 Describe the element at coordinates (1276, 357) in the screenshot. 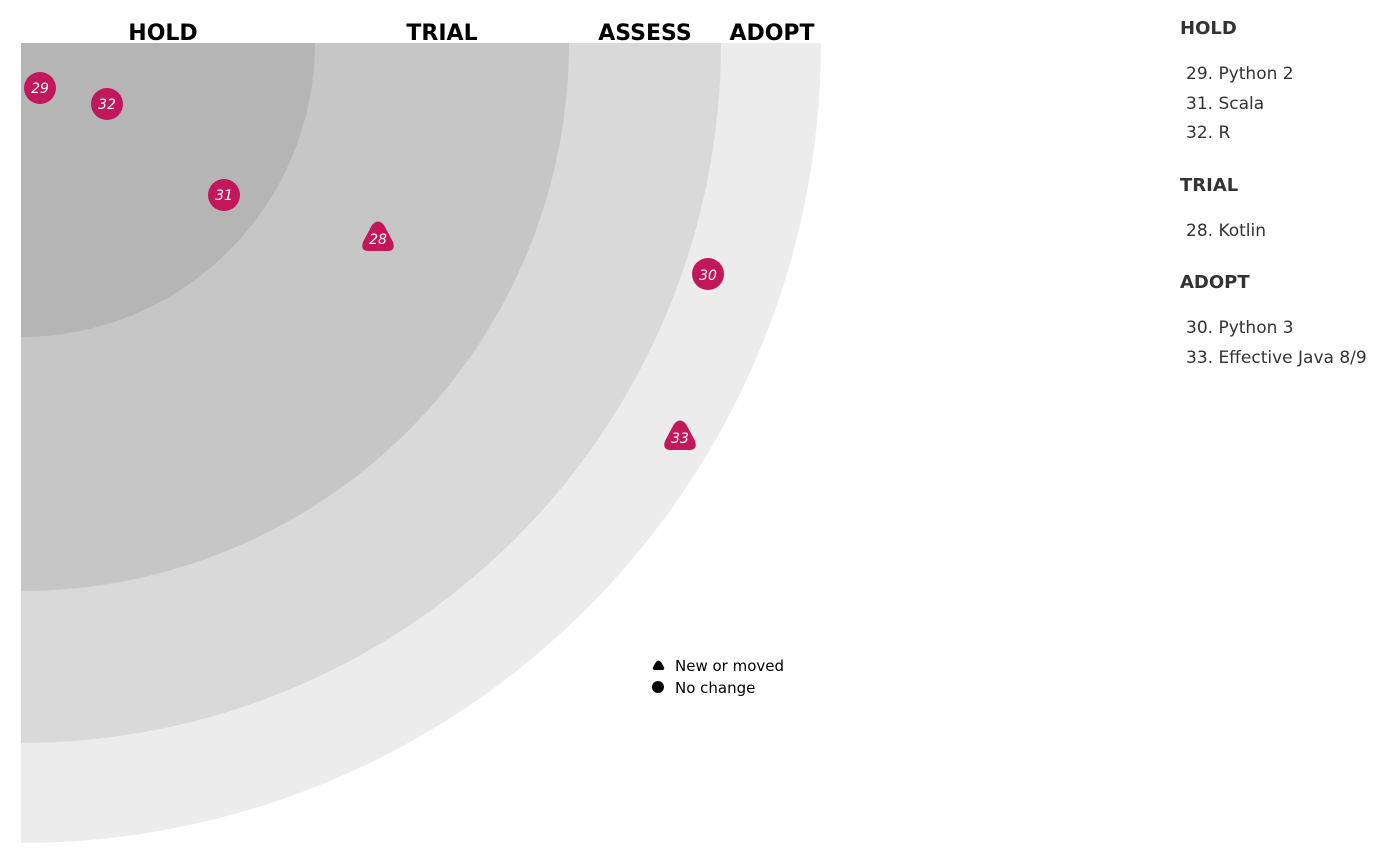

I see `list-item: 33. Effective Java 8/9` at that location.